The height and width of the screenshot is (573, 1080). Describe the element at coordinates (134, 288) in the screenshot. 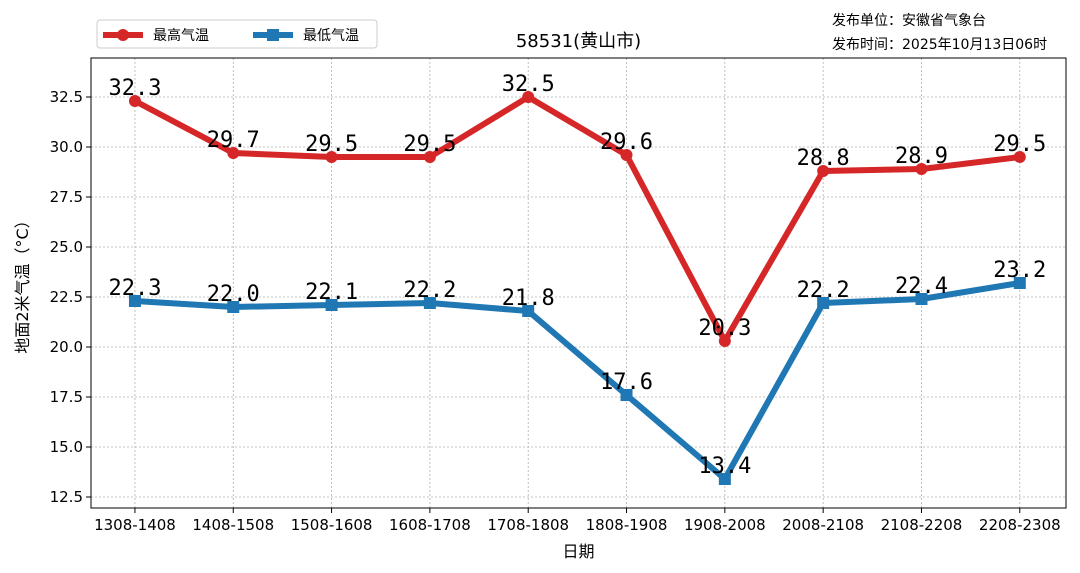

I see `data-label: 22.3` at that location.